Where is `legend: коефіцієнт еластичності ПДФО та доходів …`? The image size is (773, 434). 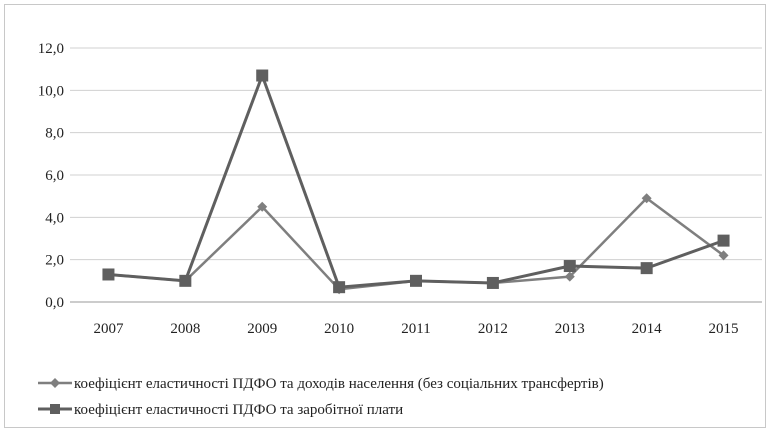 legend: коефіцієнт еластичності ПДФО та доходів … is located at coordinates (321, 397).